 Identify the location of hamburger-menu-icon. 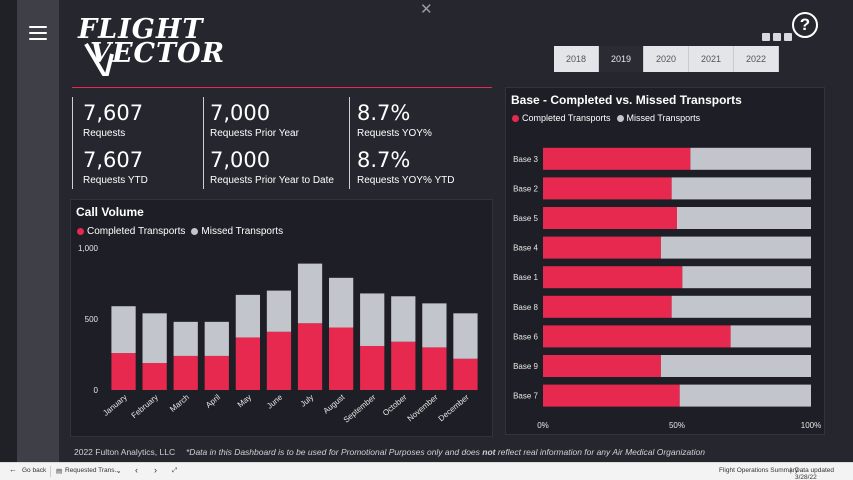
(38, 33).